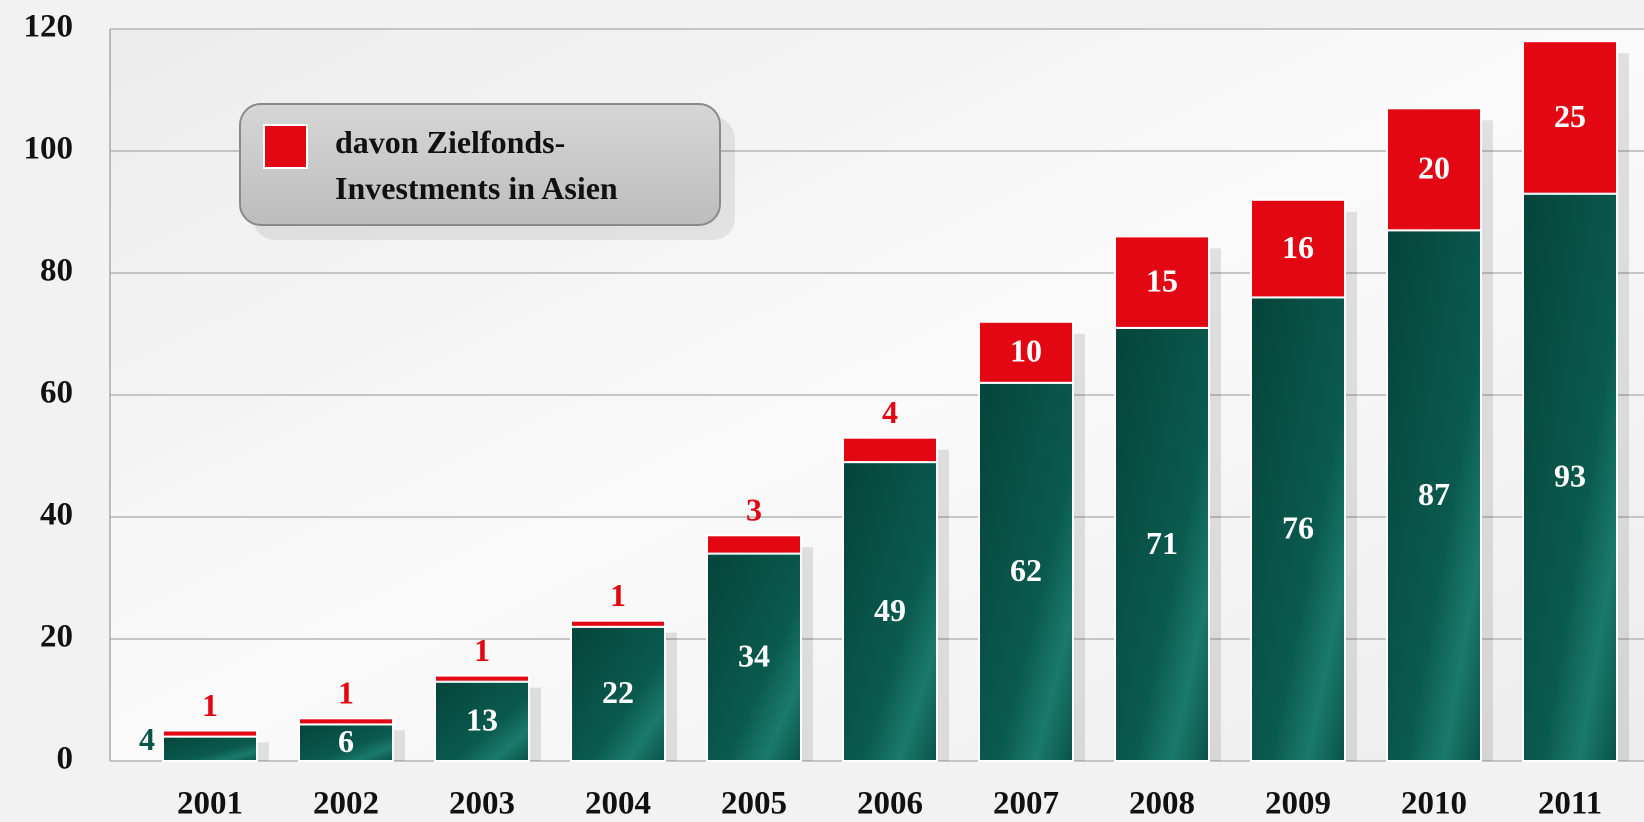 This screenshot has height=822, width=1644. Describe the element at coordinates (618, 692) in the screenshot. I see `value-label: 22` at that location.